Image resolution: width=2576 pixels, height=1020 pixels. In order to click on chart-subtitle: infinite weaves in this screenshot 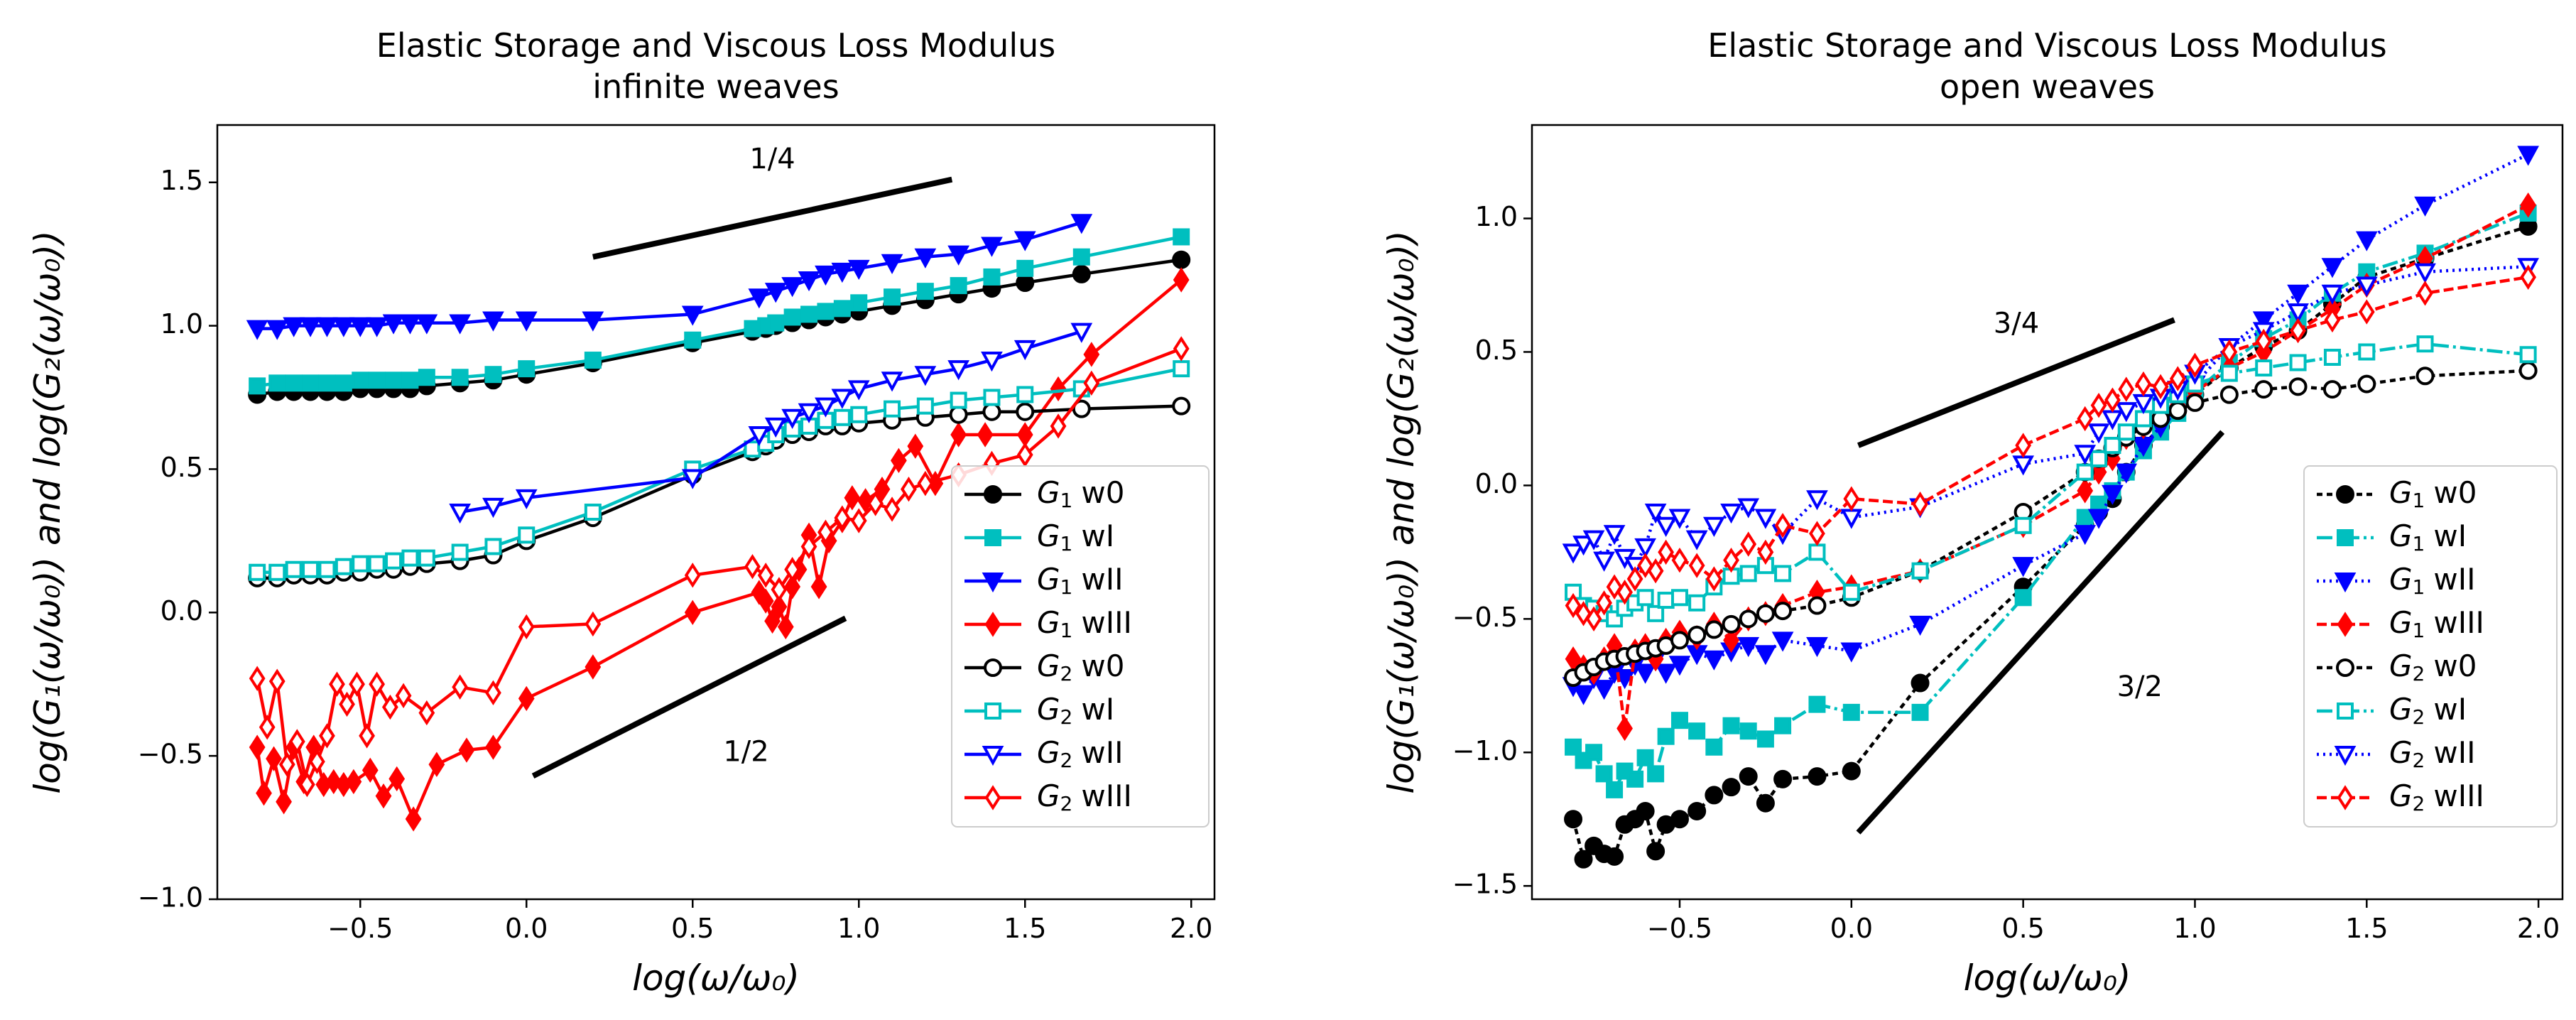, I will do `click(715, 87)`.